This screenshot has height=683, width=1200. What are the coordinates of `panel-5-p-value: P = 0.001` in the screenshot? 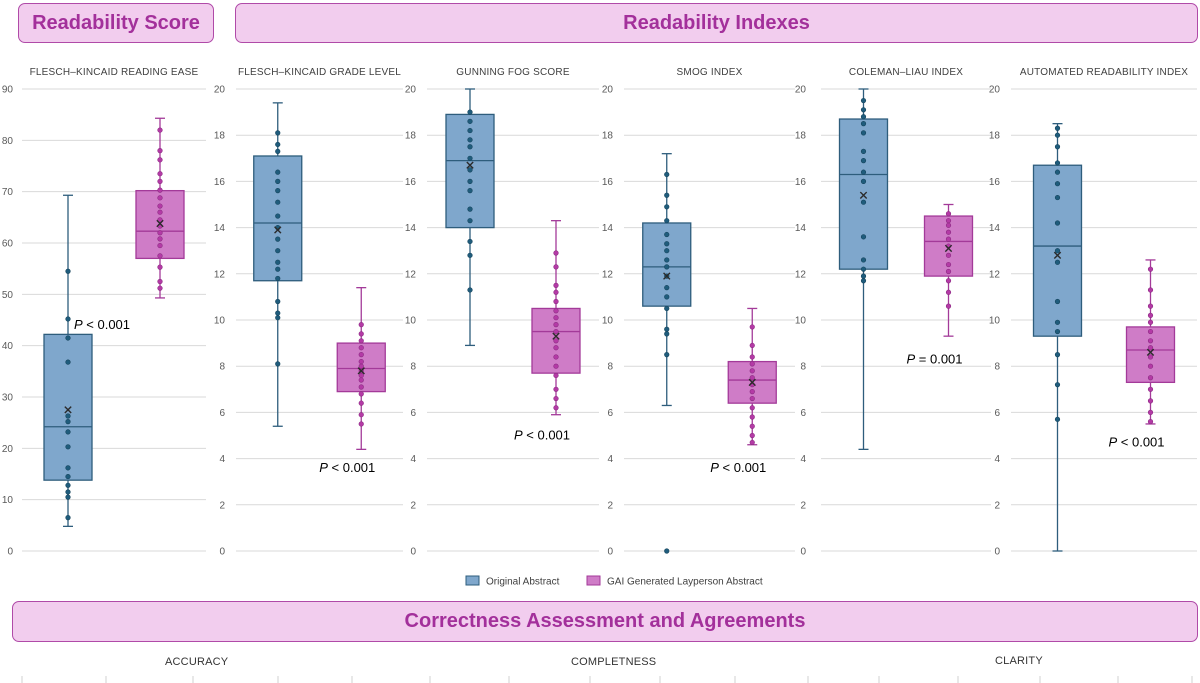 It's located at (935, 358).